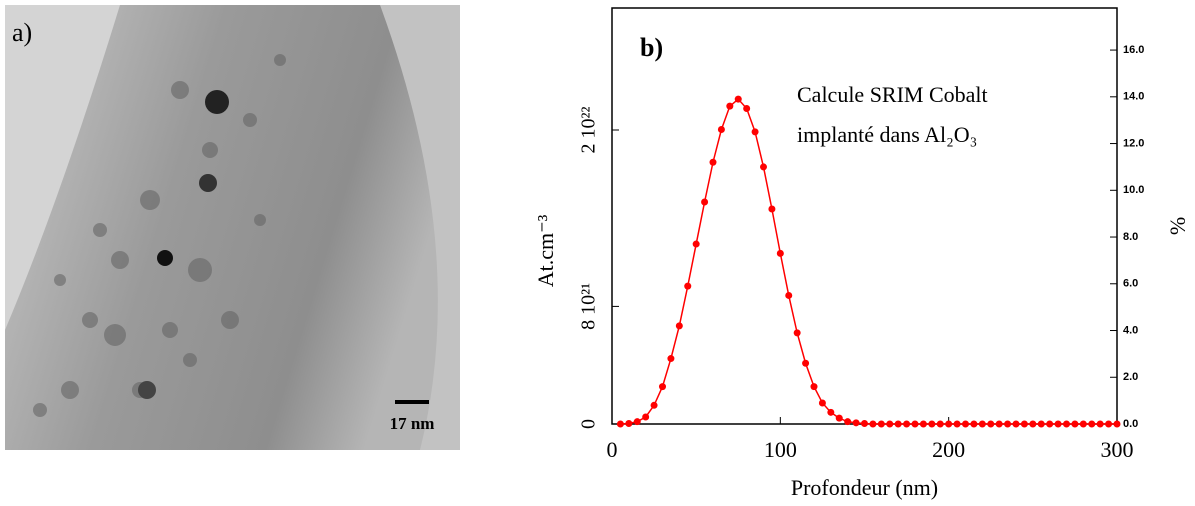 This screenshot has height=506, width=1195. I want to click on annotation: implanté dans Al₂O₃, so click(887, 134).